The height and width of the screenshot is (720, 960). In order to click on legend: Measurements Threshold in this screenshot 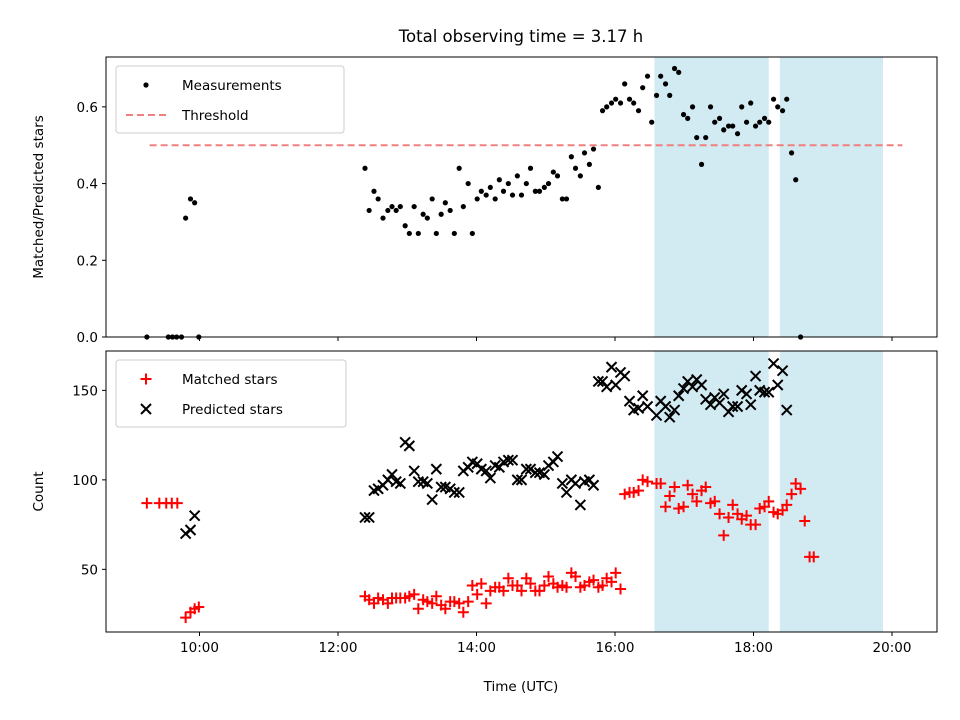, I will do `click(230, 99)`.